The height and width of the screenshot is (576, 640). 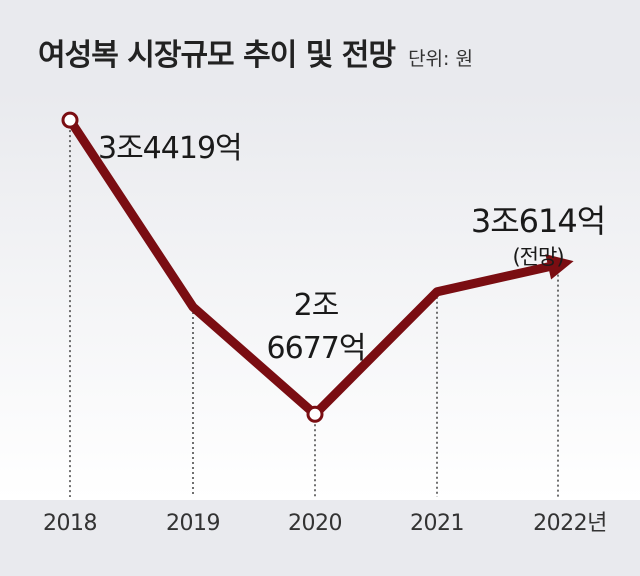 What do you see at coordinates (193, 523) in the screenshot?
I see `x-tick-label: 2019` at bounding box center [193, 523].